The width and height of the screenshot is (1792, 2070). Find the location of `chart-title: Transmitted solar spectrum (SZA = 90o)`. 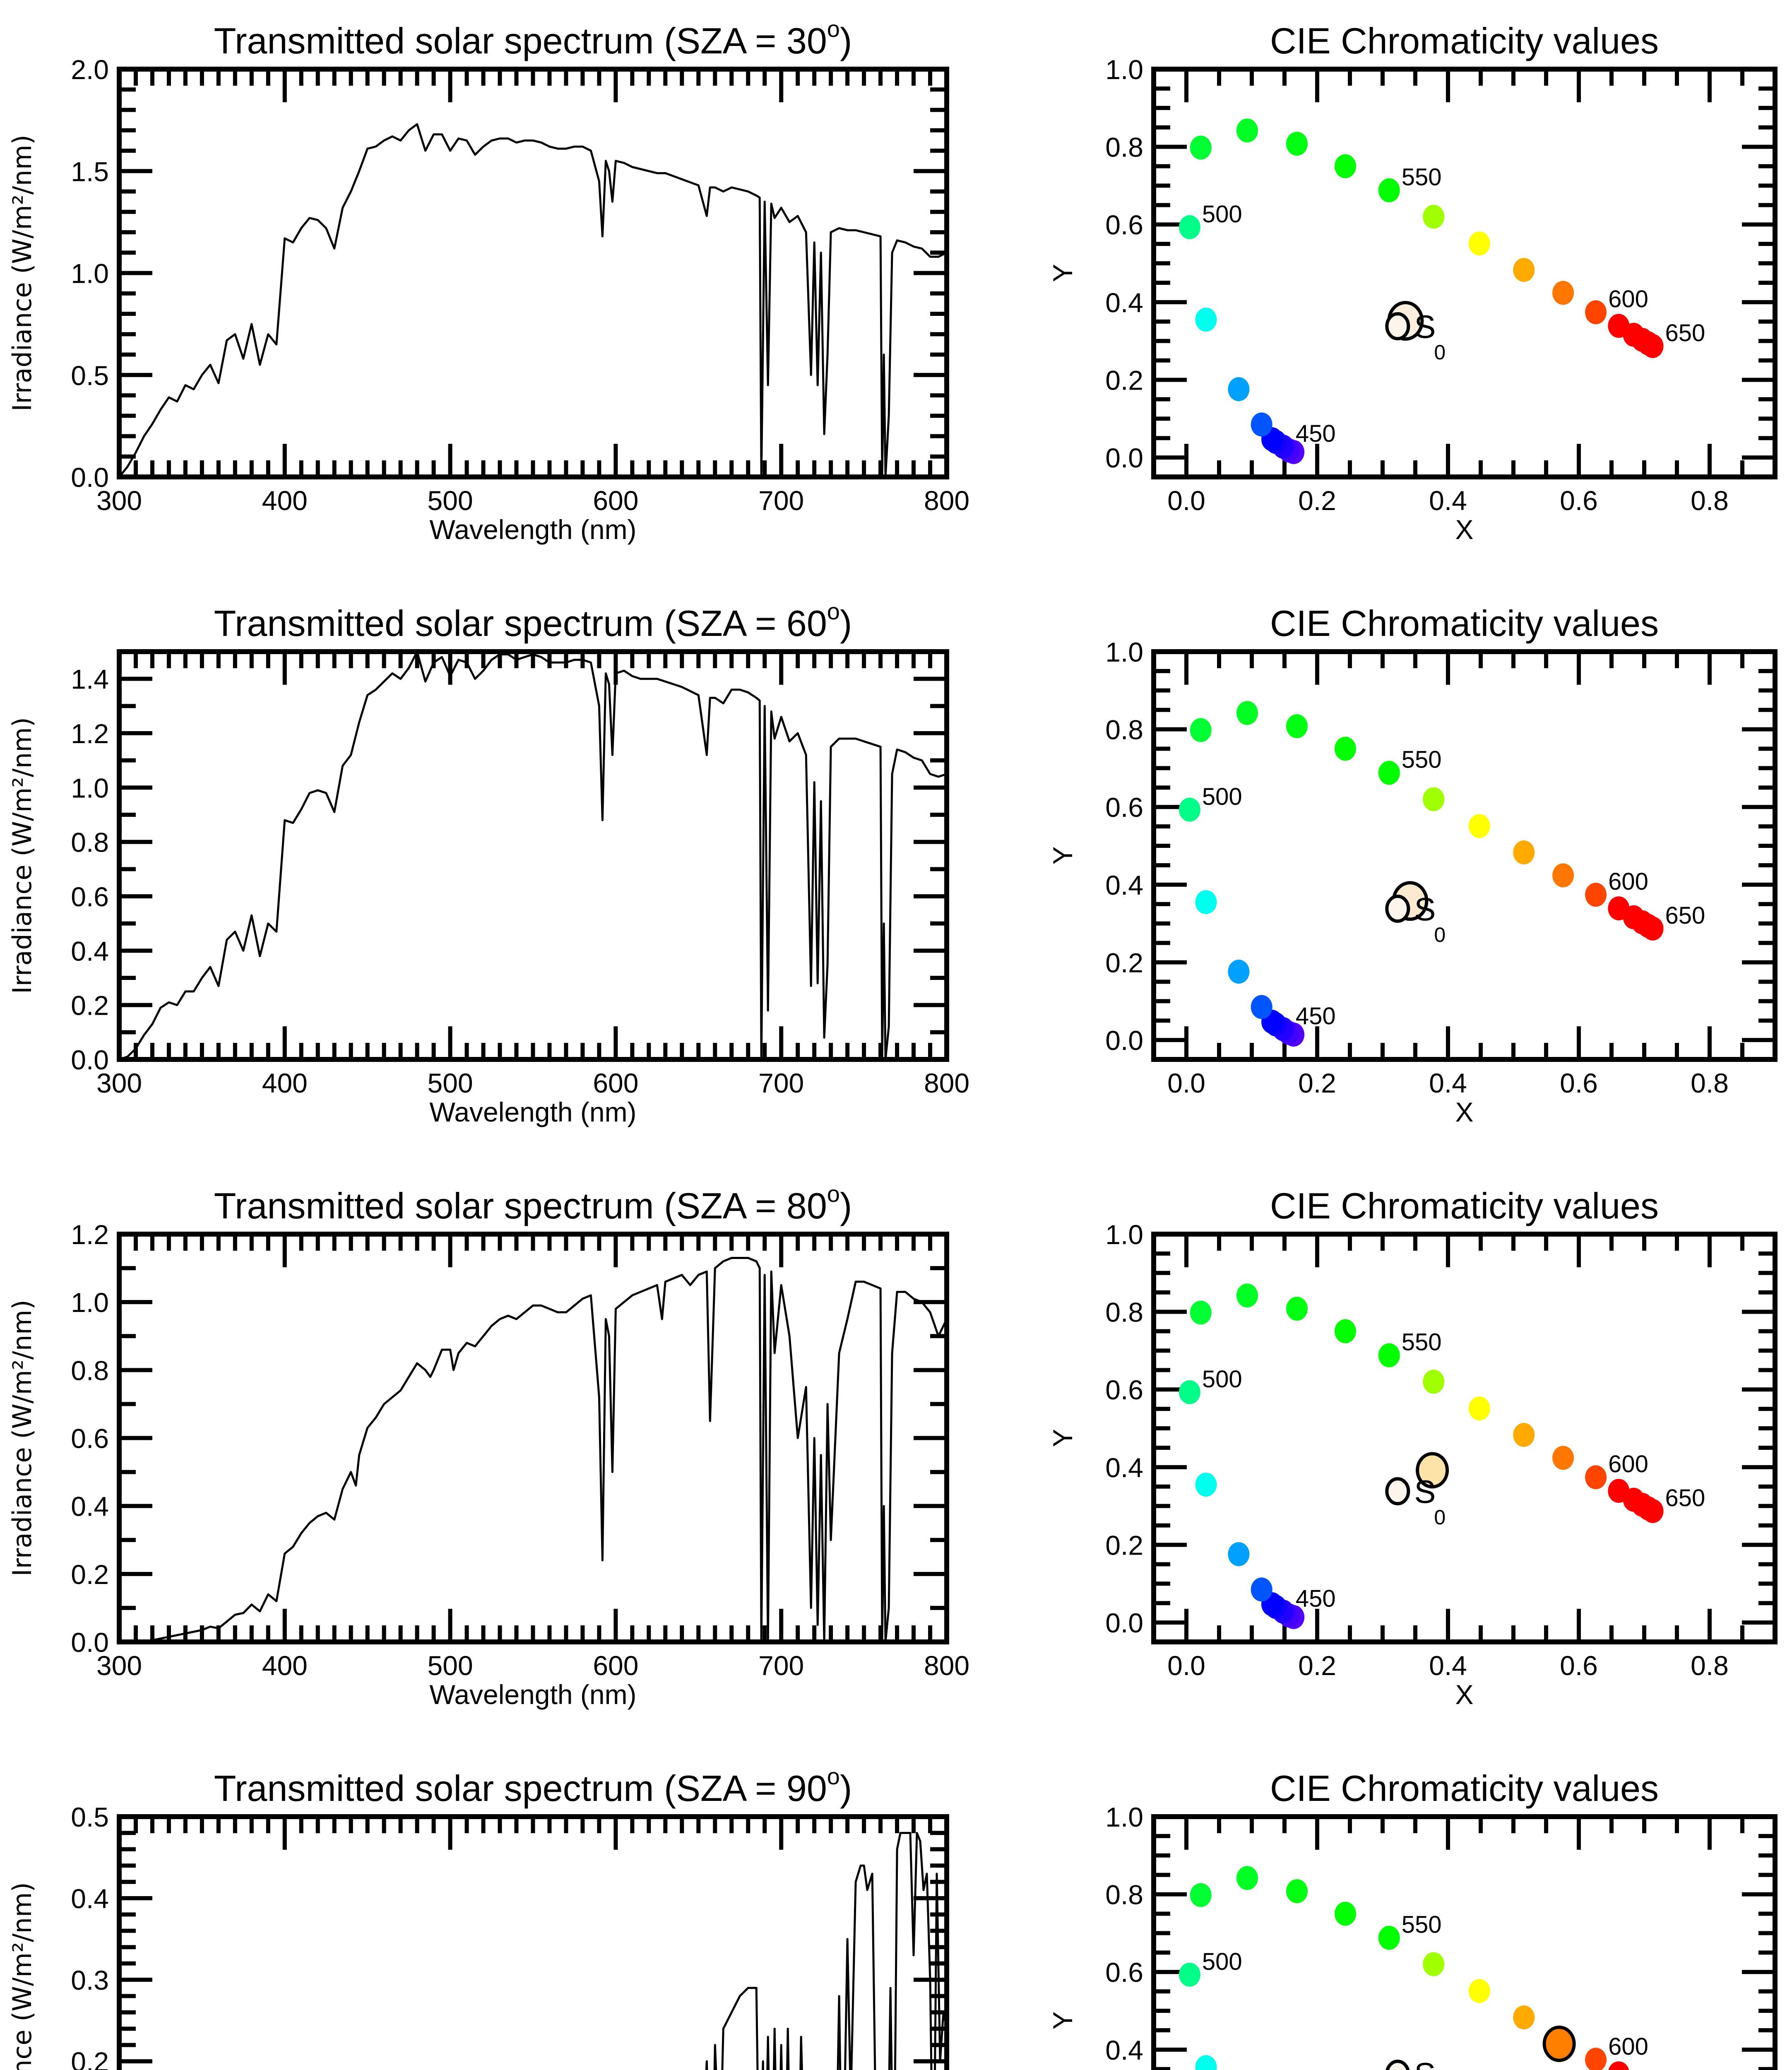

chart-title: Transmitted solar spectrum (SZA = 90o) is located at coordinates (533, 1786).